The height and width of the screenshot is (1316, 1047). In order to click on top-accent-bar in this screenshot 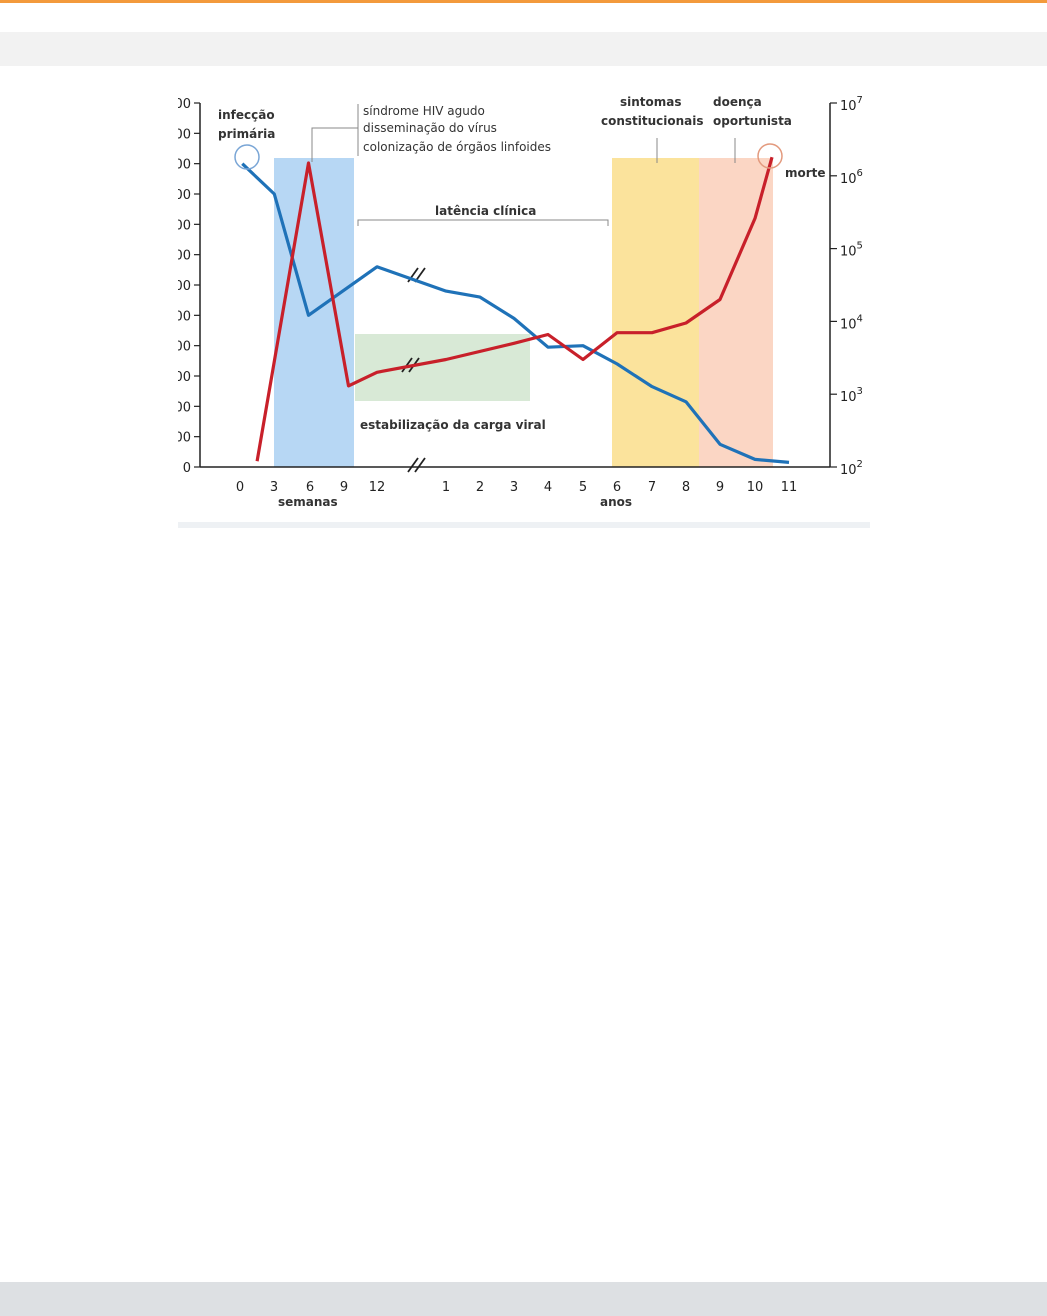, I will do `click(523, 1)`.